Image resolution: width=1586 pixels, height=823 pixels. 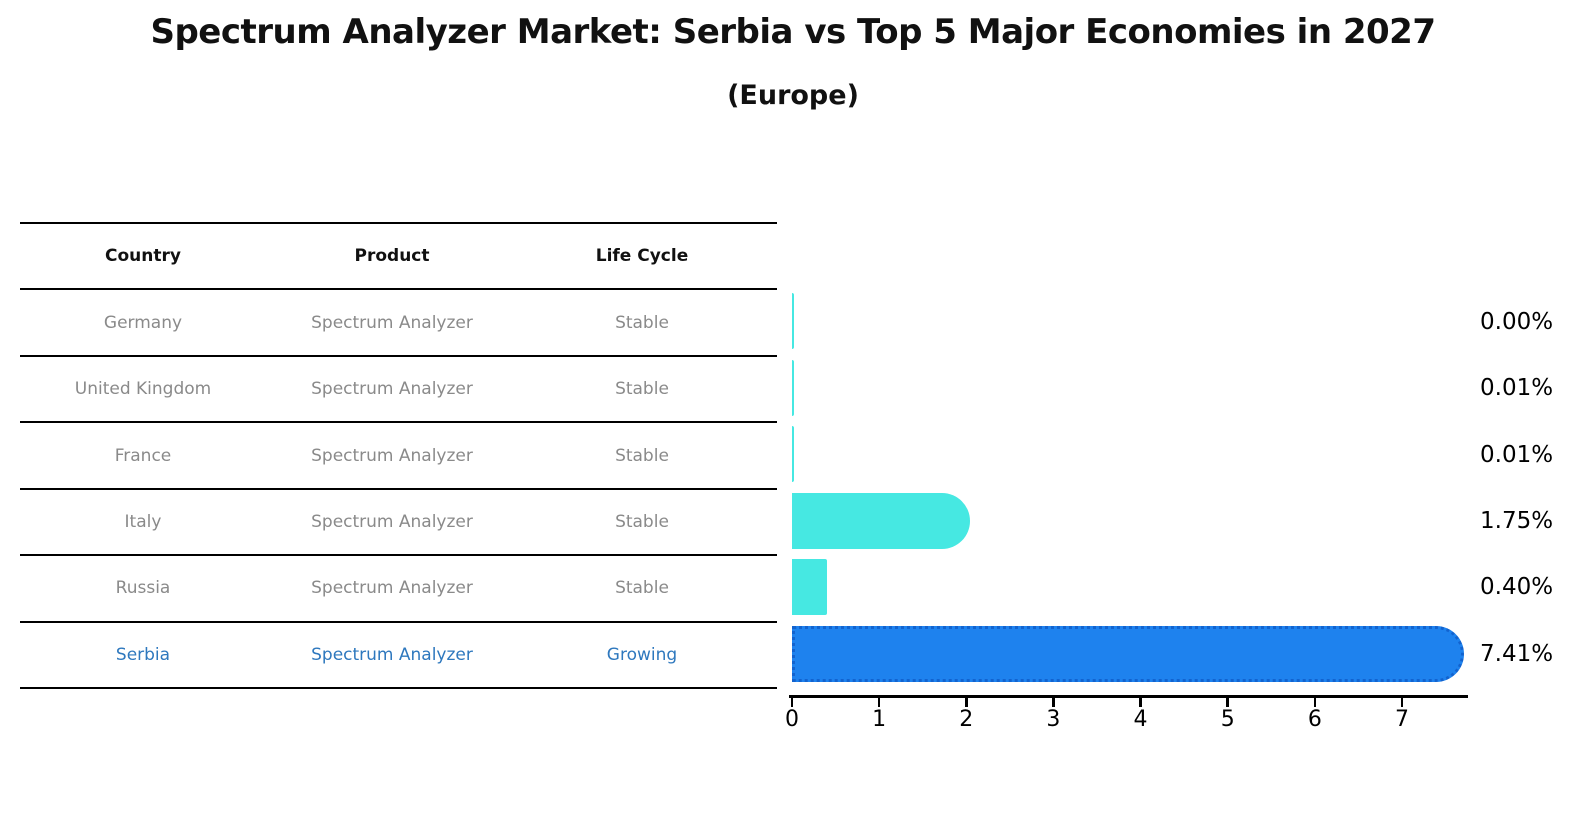 I want to click on x-axis-tick-label-2: 2, so click(x=966, y=719).